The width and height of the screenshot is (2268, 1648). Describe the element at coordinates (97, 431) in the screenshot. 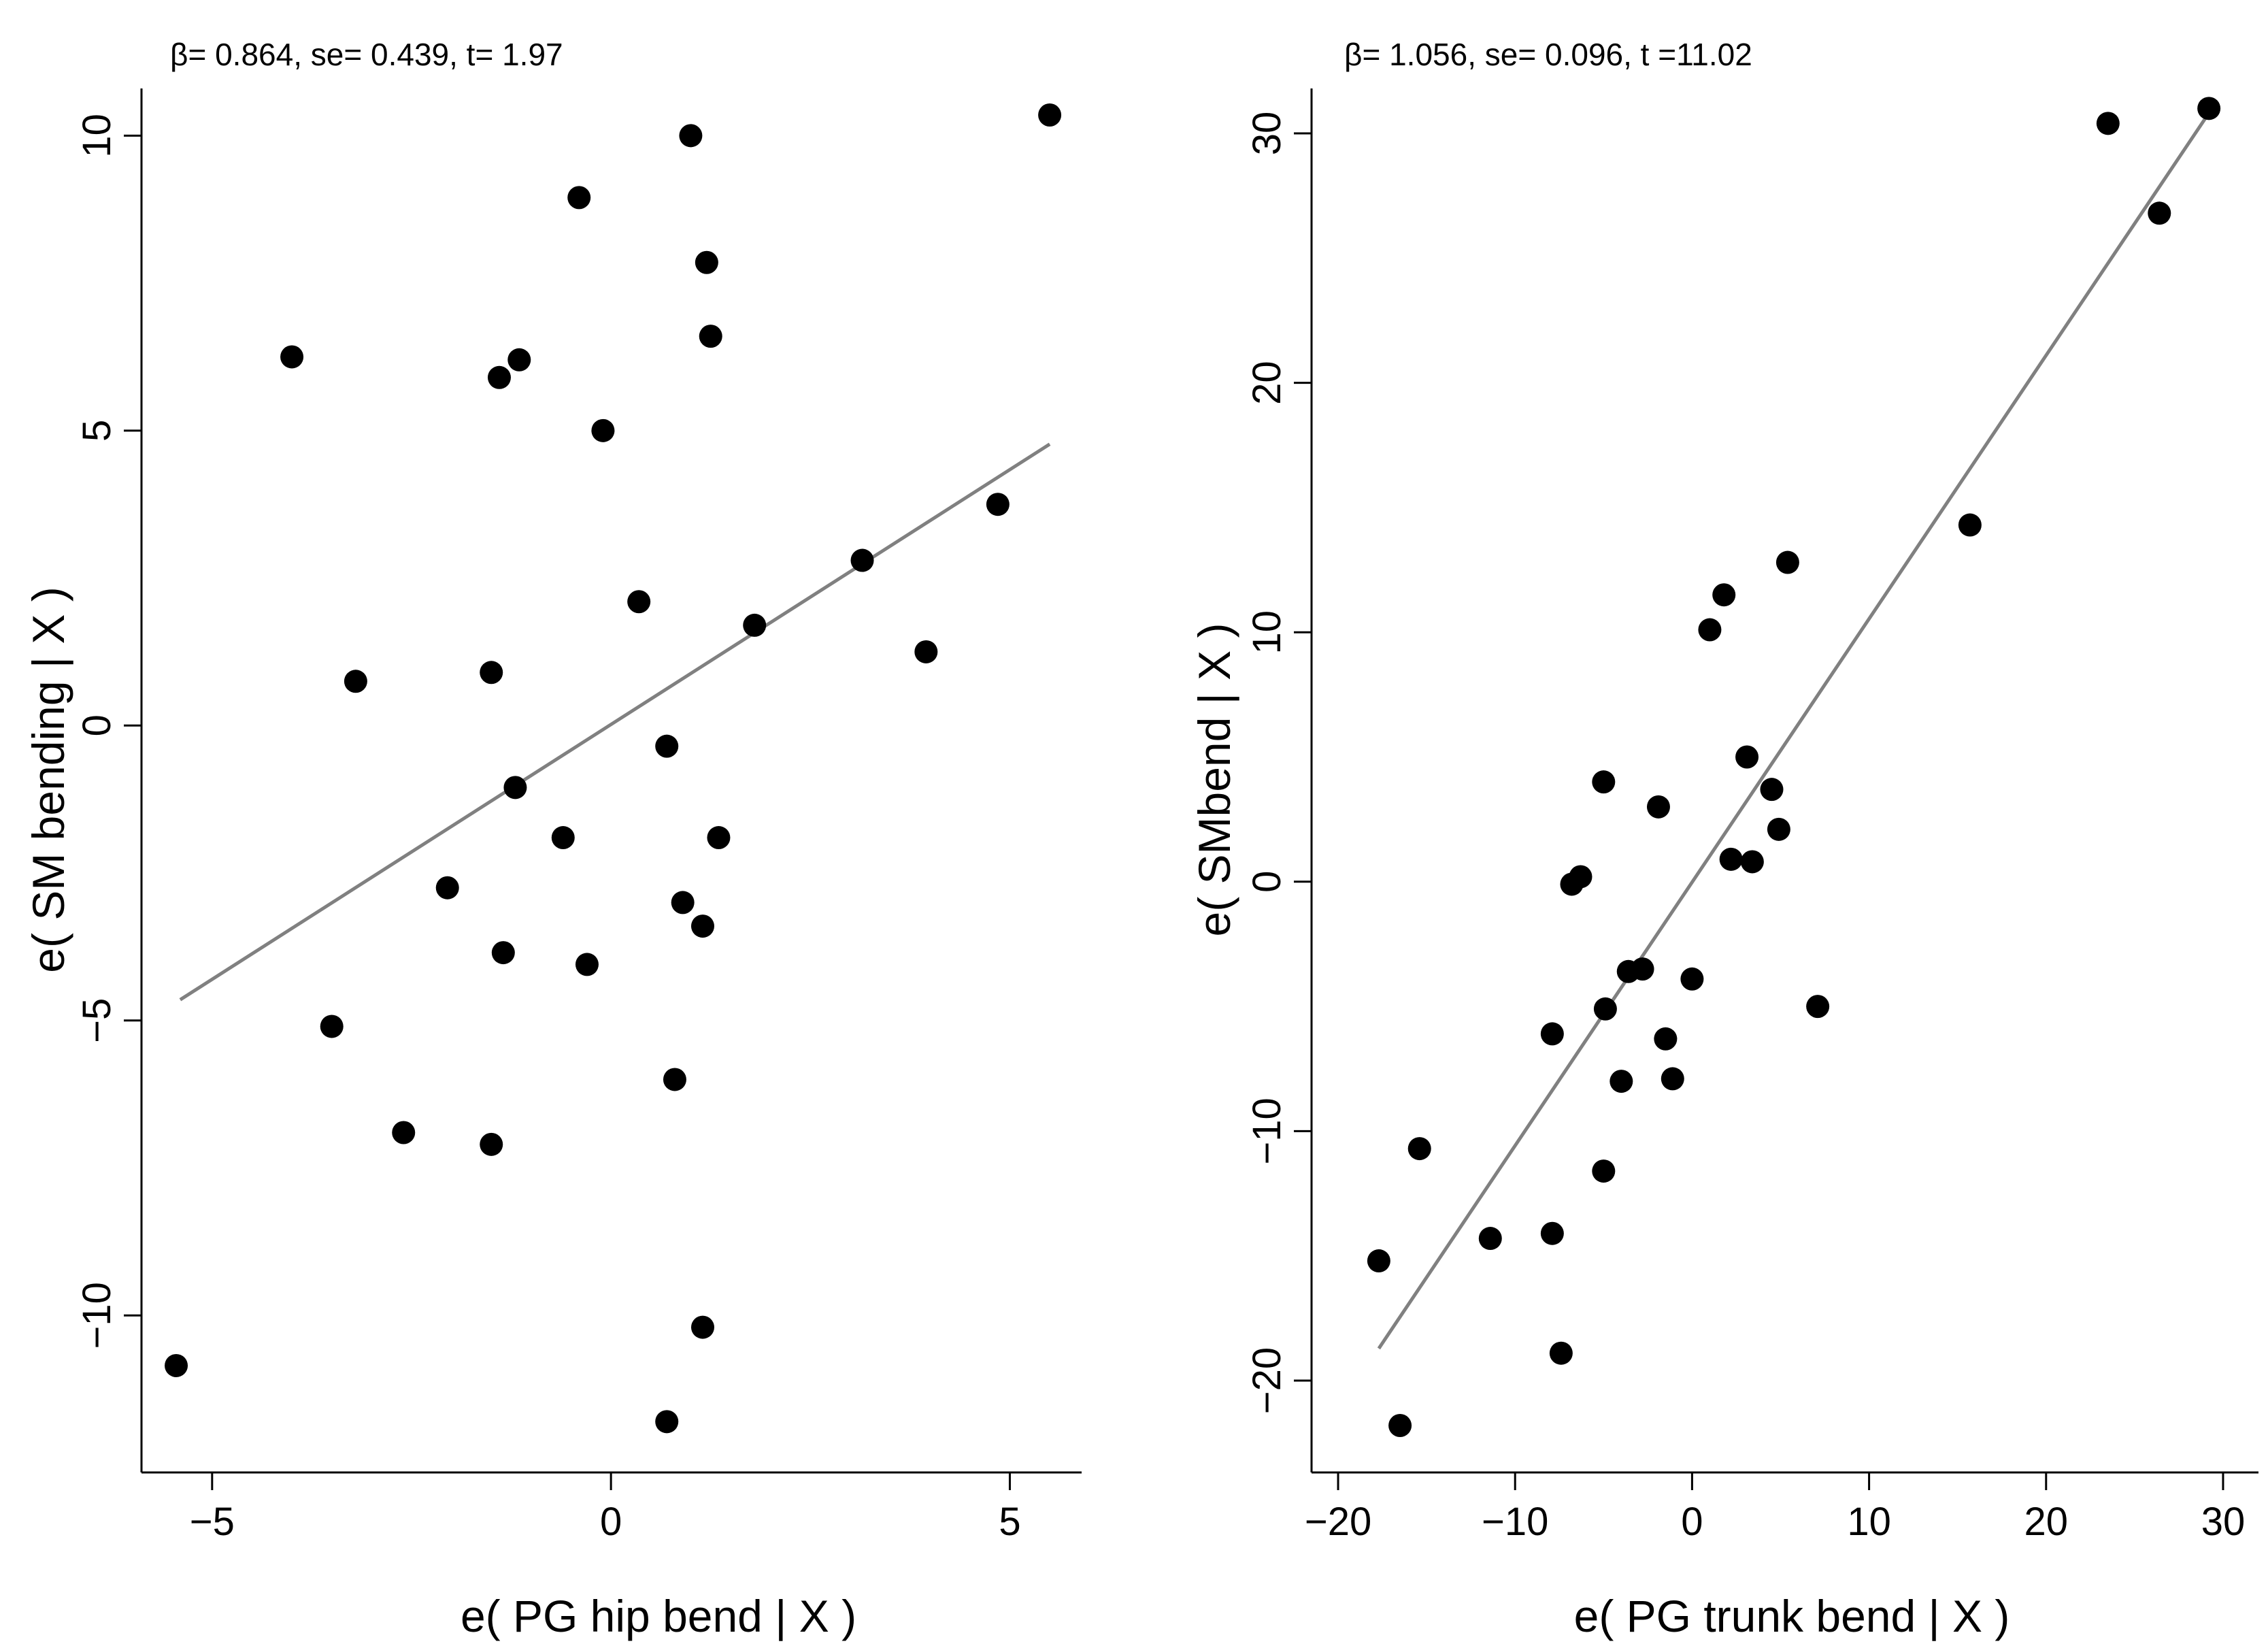

I see `left-y-tick-label: 5` at that location.